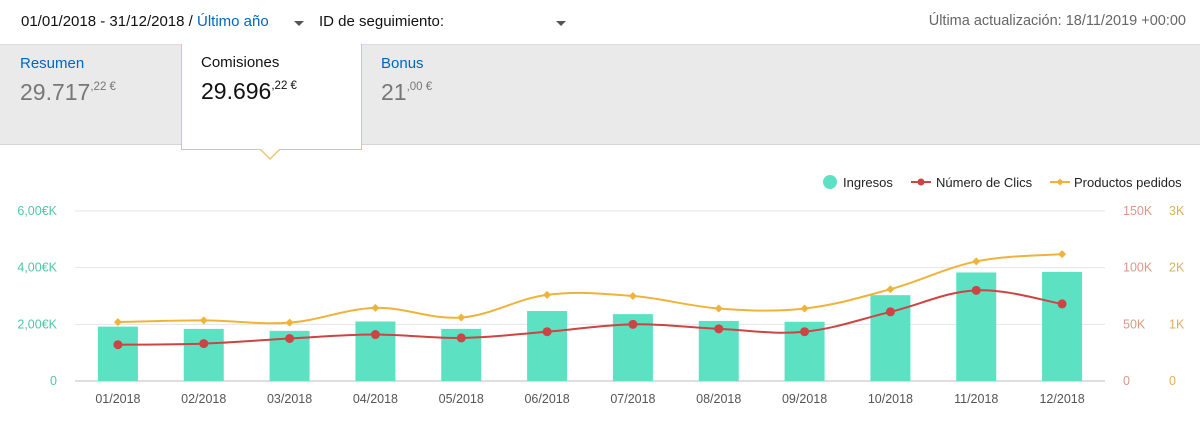 The height and width of the screenshot is (426, 1200). I want to click on y-axis-left-tick: 4,00€K, so click(37, 268).